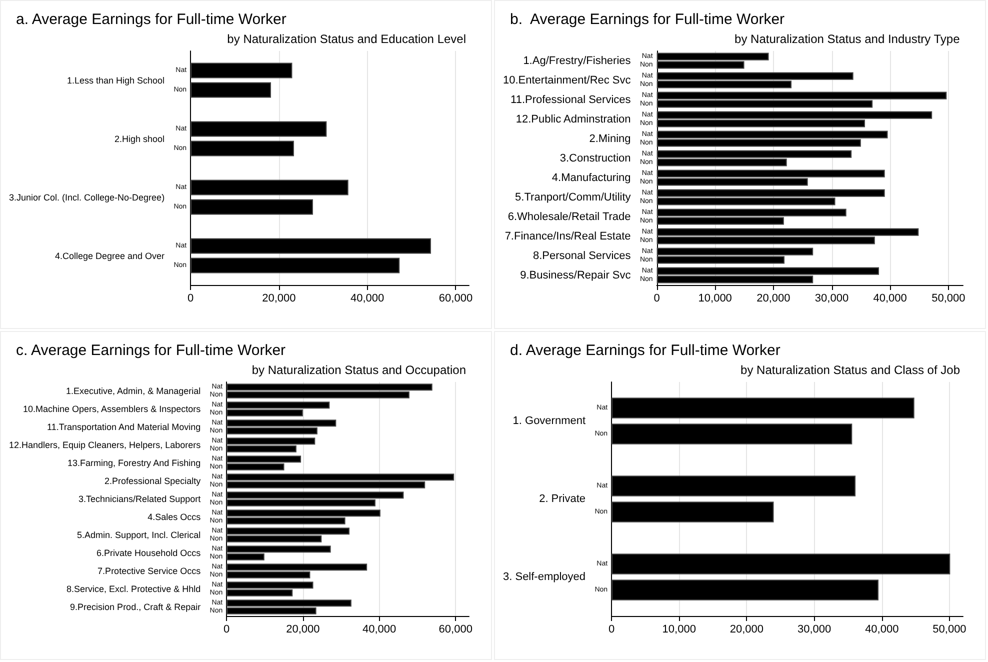 This screenshot has height=662, width=988. I want to click on y-tick-label: 11.Transportation And Material Moving, so click(124, 427).